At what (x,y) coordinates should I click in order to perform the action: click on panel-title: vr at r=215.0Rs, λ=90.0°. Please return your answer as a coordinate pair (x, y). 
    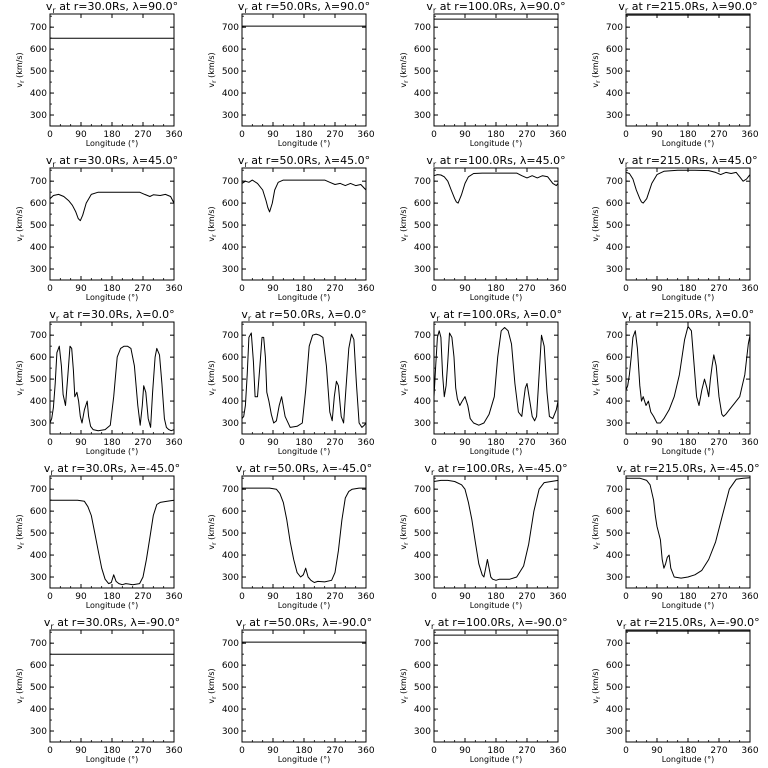
    Looking at the image, I should click on (687, 7).